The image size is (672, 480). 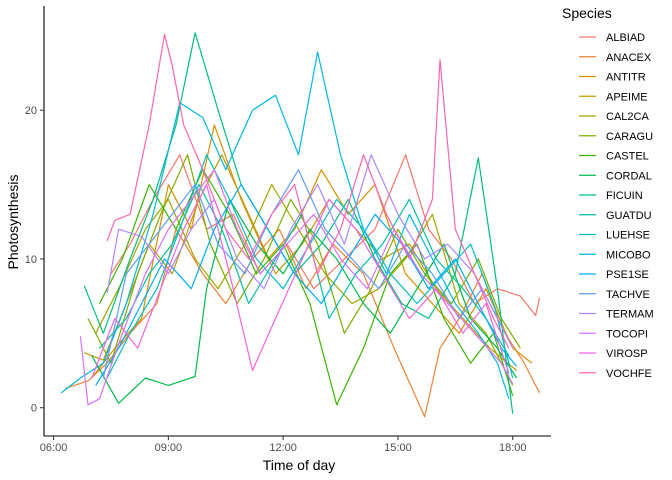 What do you see at coordinates (587, 13) in the screenshot?
I see `legend-title: Species` at bounding box center [587, 13].